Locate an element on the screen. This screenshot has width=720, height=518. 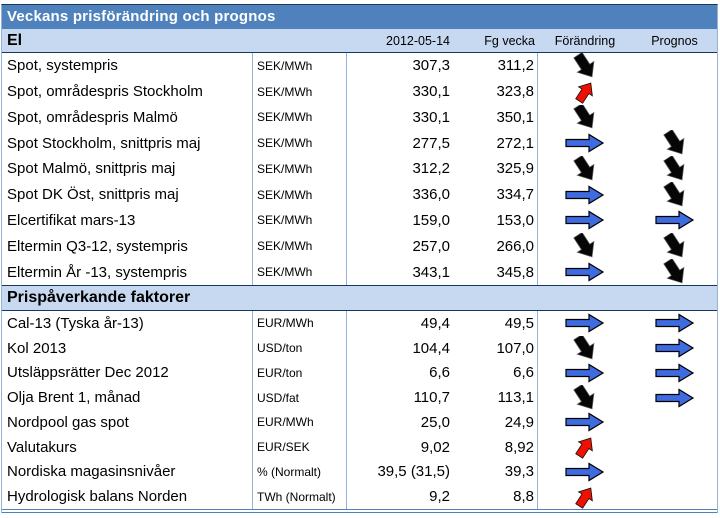
table-bottom-border is located at coordinates (359, 510).